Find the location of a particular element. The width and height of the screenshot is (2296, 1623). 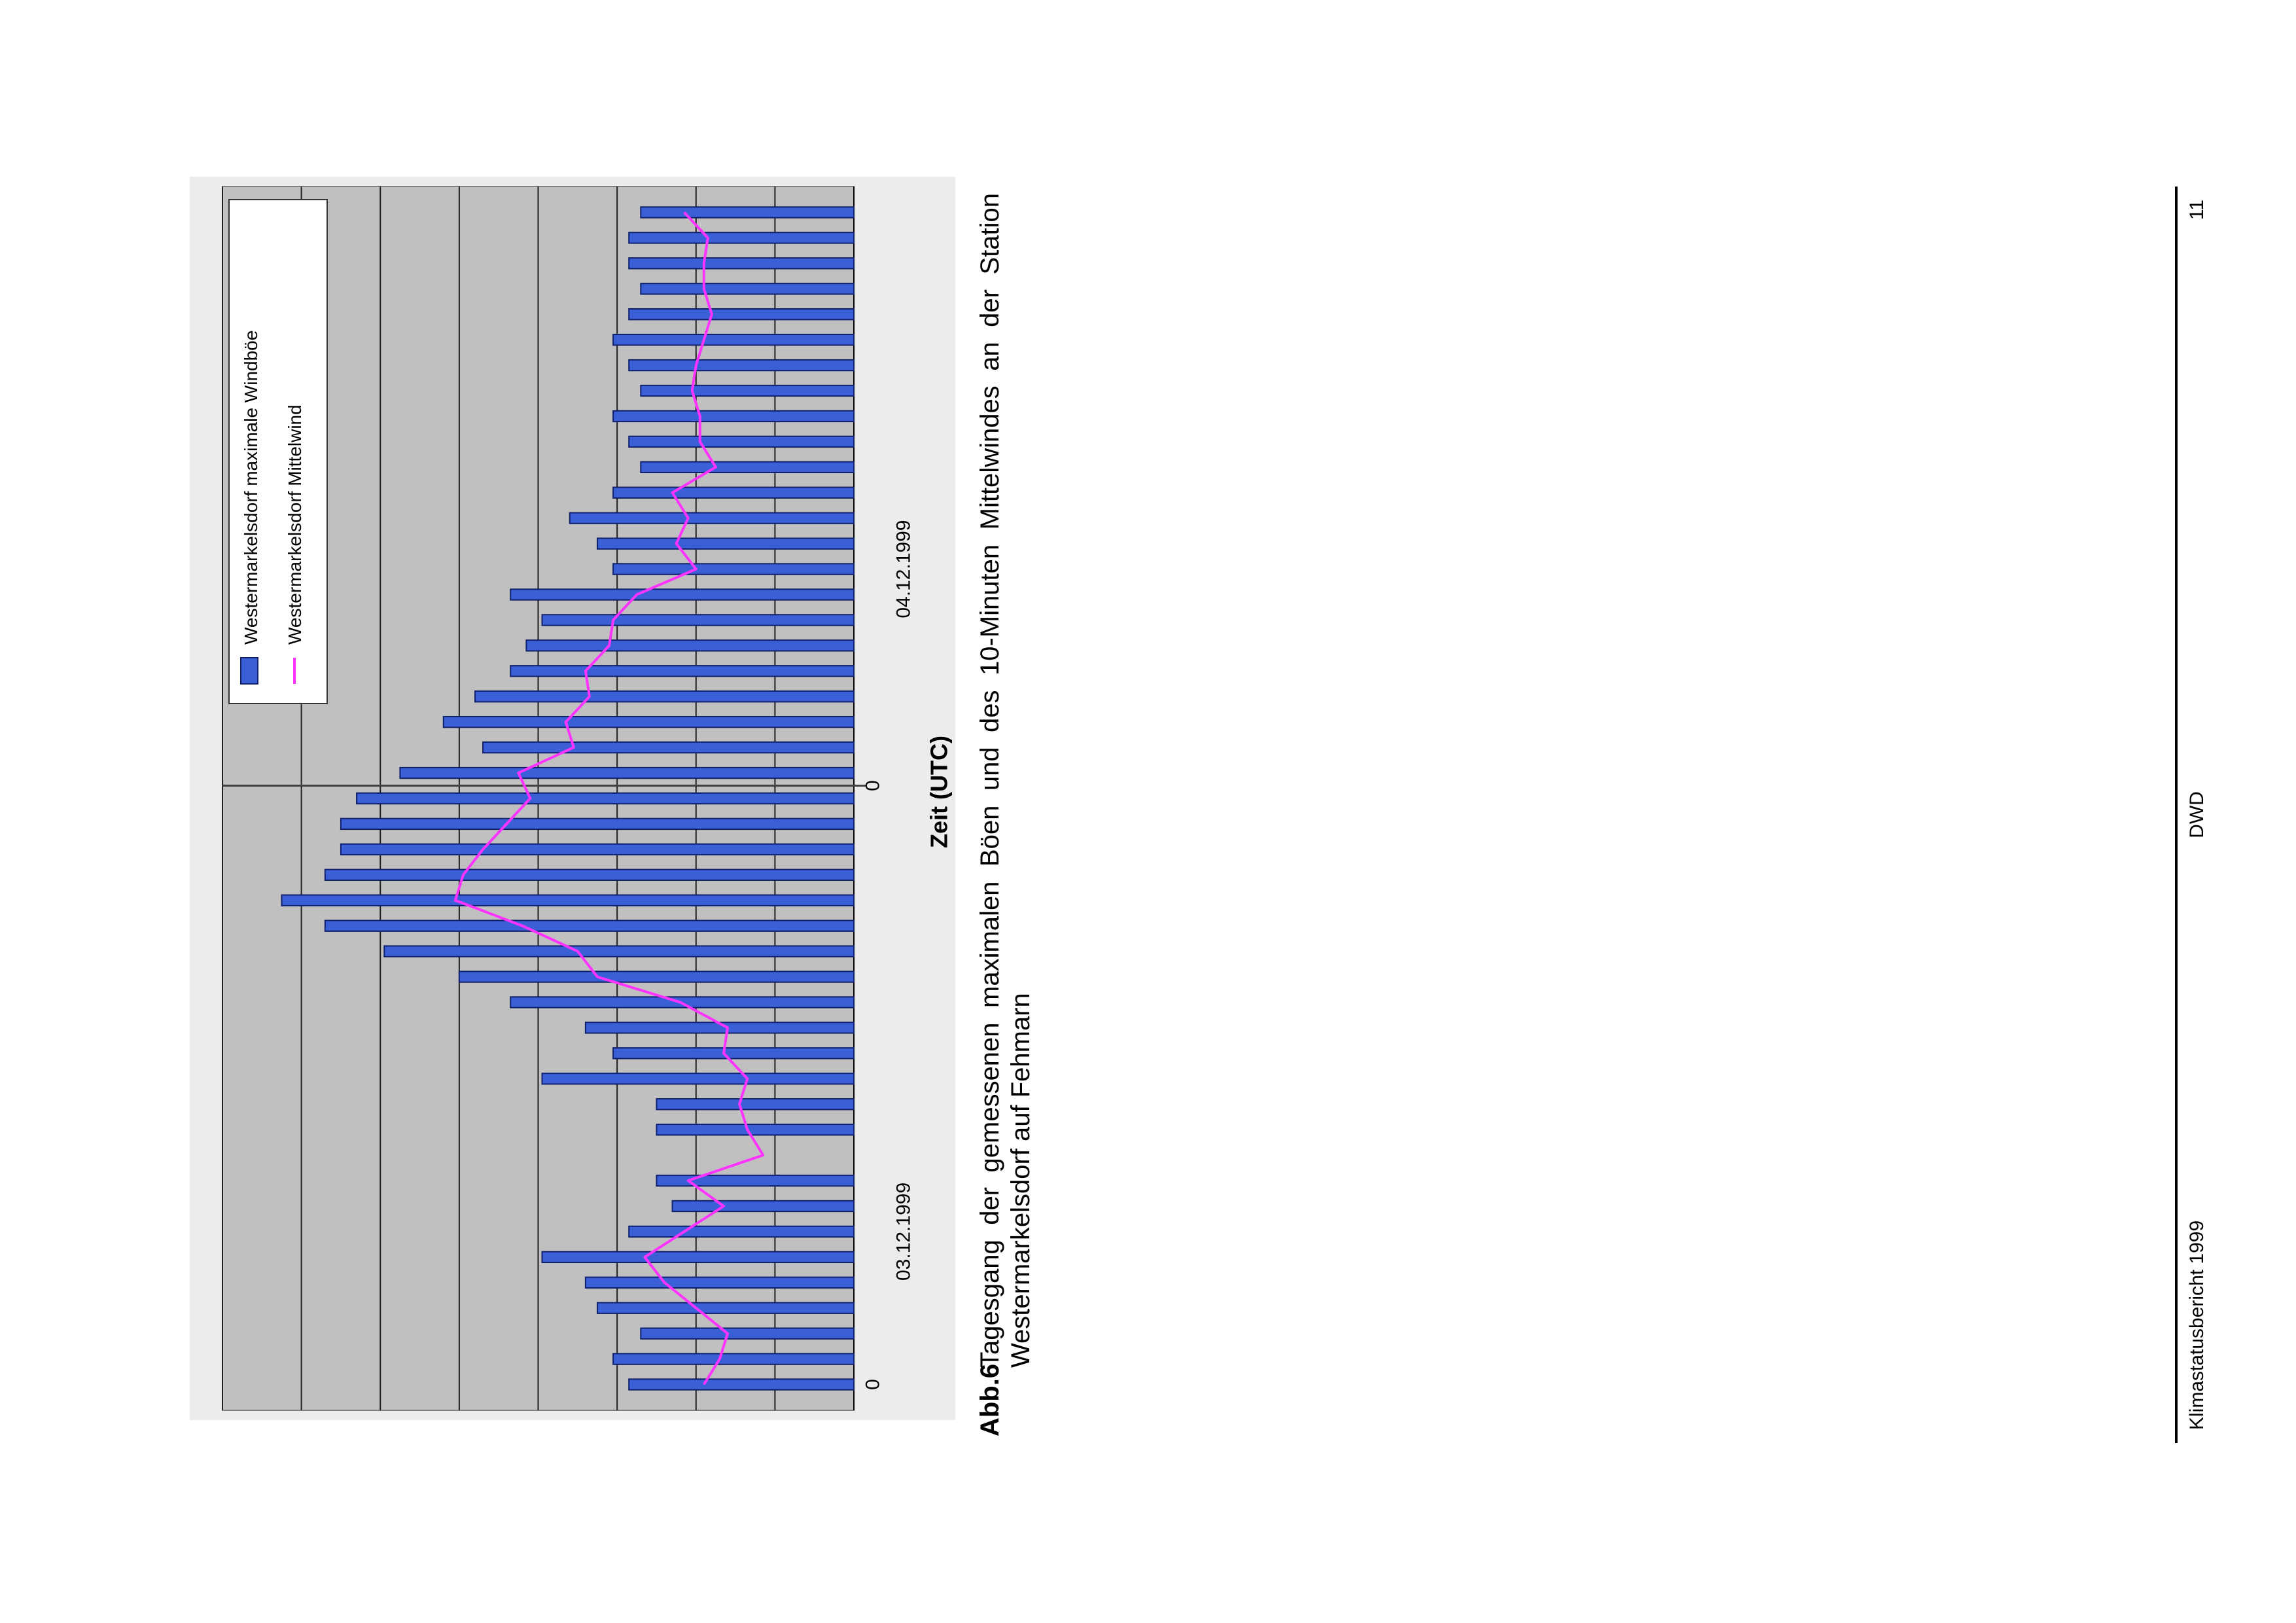

date-label: 03.12.1999 is located at coordinates (904, 1232).